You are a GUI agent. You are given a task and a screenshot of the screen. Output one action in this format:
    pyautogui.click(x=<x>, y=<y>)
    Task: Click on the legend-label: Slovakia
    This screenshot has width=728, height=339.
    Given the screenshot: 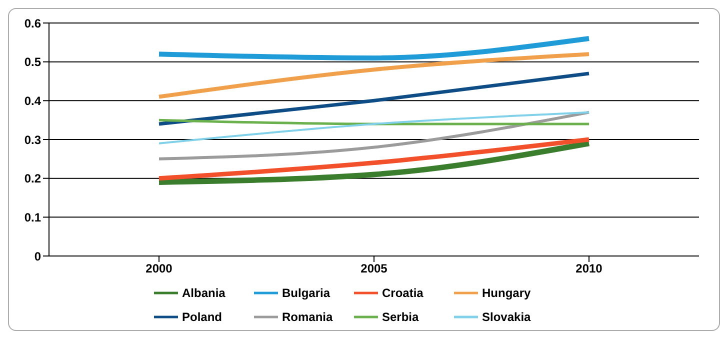 What is the action you would take?
    pyautogui.click(x=506, y=317)
    